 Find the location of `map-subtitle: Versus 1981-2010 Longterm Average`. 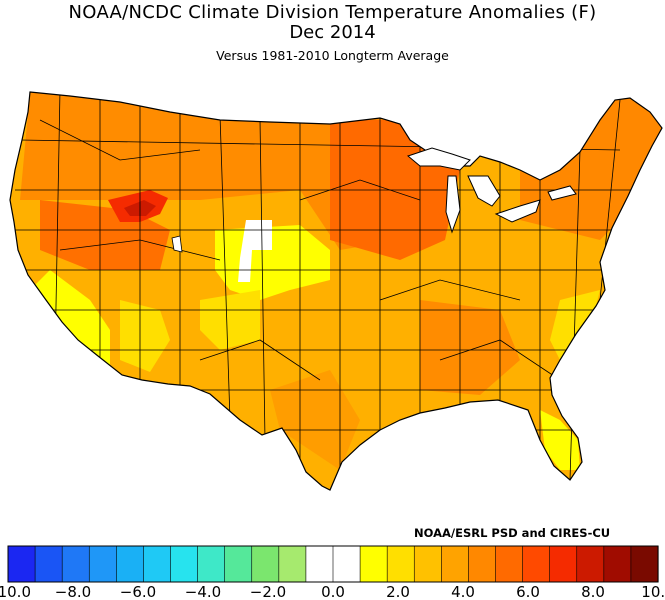

map-subtitle: Versus 1981-2010 Longterm Average is located at coordinates (332, 55).